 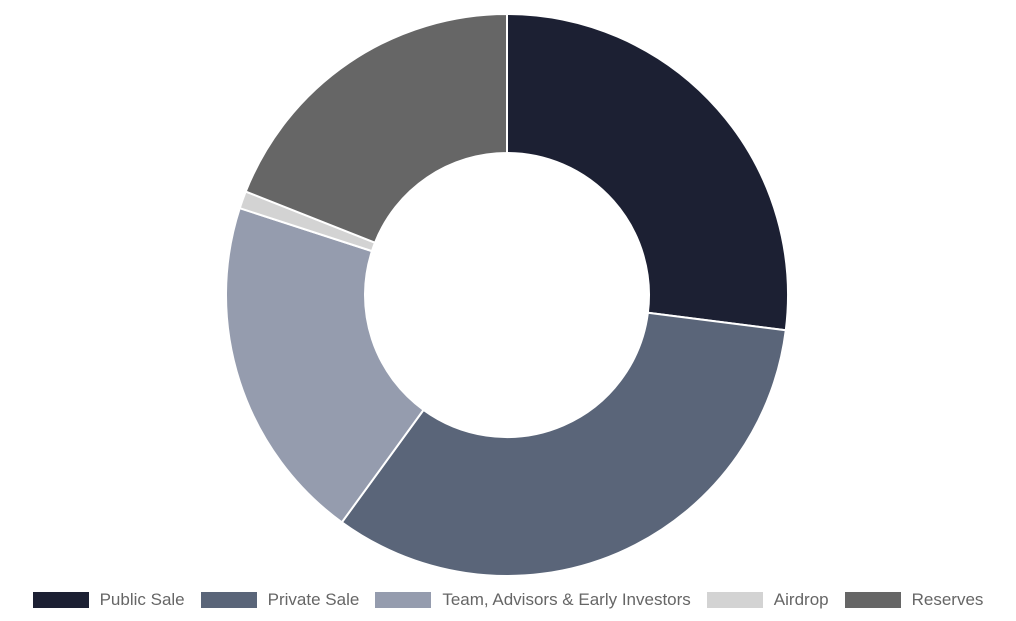 I want to click on legend-label: Team, Advisors & Early Investors, so click(x=566, y=599).